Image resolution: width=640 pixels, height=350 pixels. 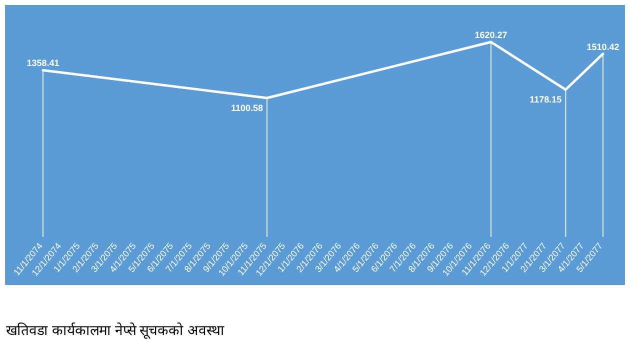 What do you see at coordinates (491, 35) in the screenshot?
I see `data-label: 1620.27` at bounding box center [491, 35].